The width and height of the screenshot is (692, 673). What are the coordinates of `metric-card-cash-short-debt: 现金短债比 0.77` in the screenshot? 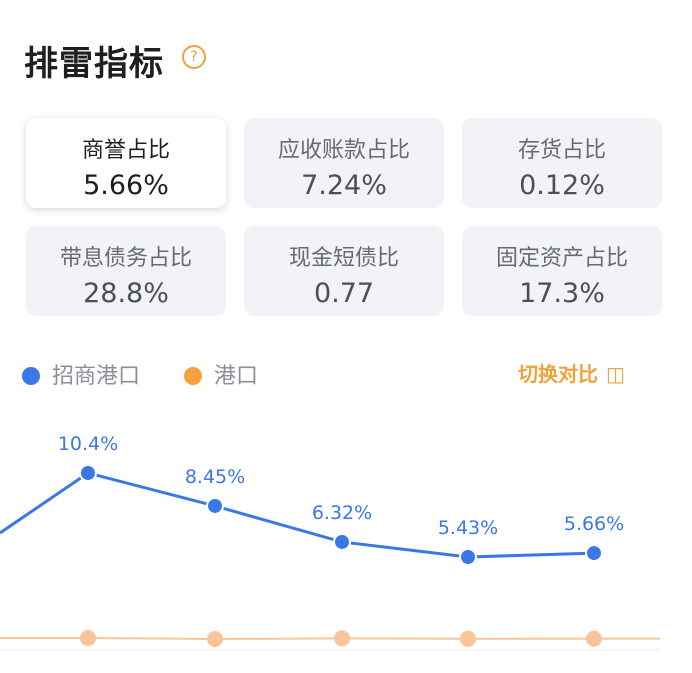 It's located at (344, 271).